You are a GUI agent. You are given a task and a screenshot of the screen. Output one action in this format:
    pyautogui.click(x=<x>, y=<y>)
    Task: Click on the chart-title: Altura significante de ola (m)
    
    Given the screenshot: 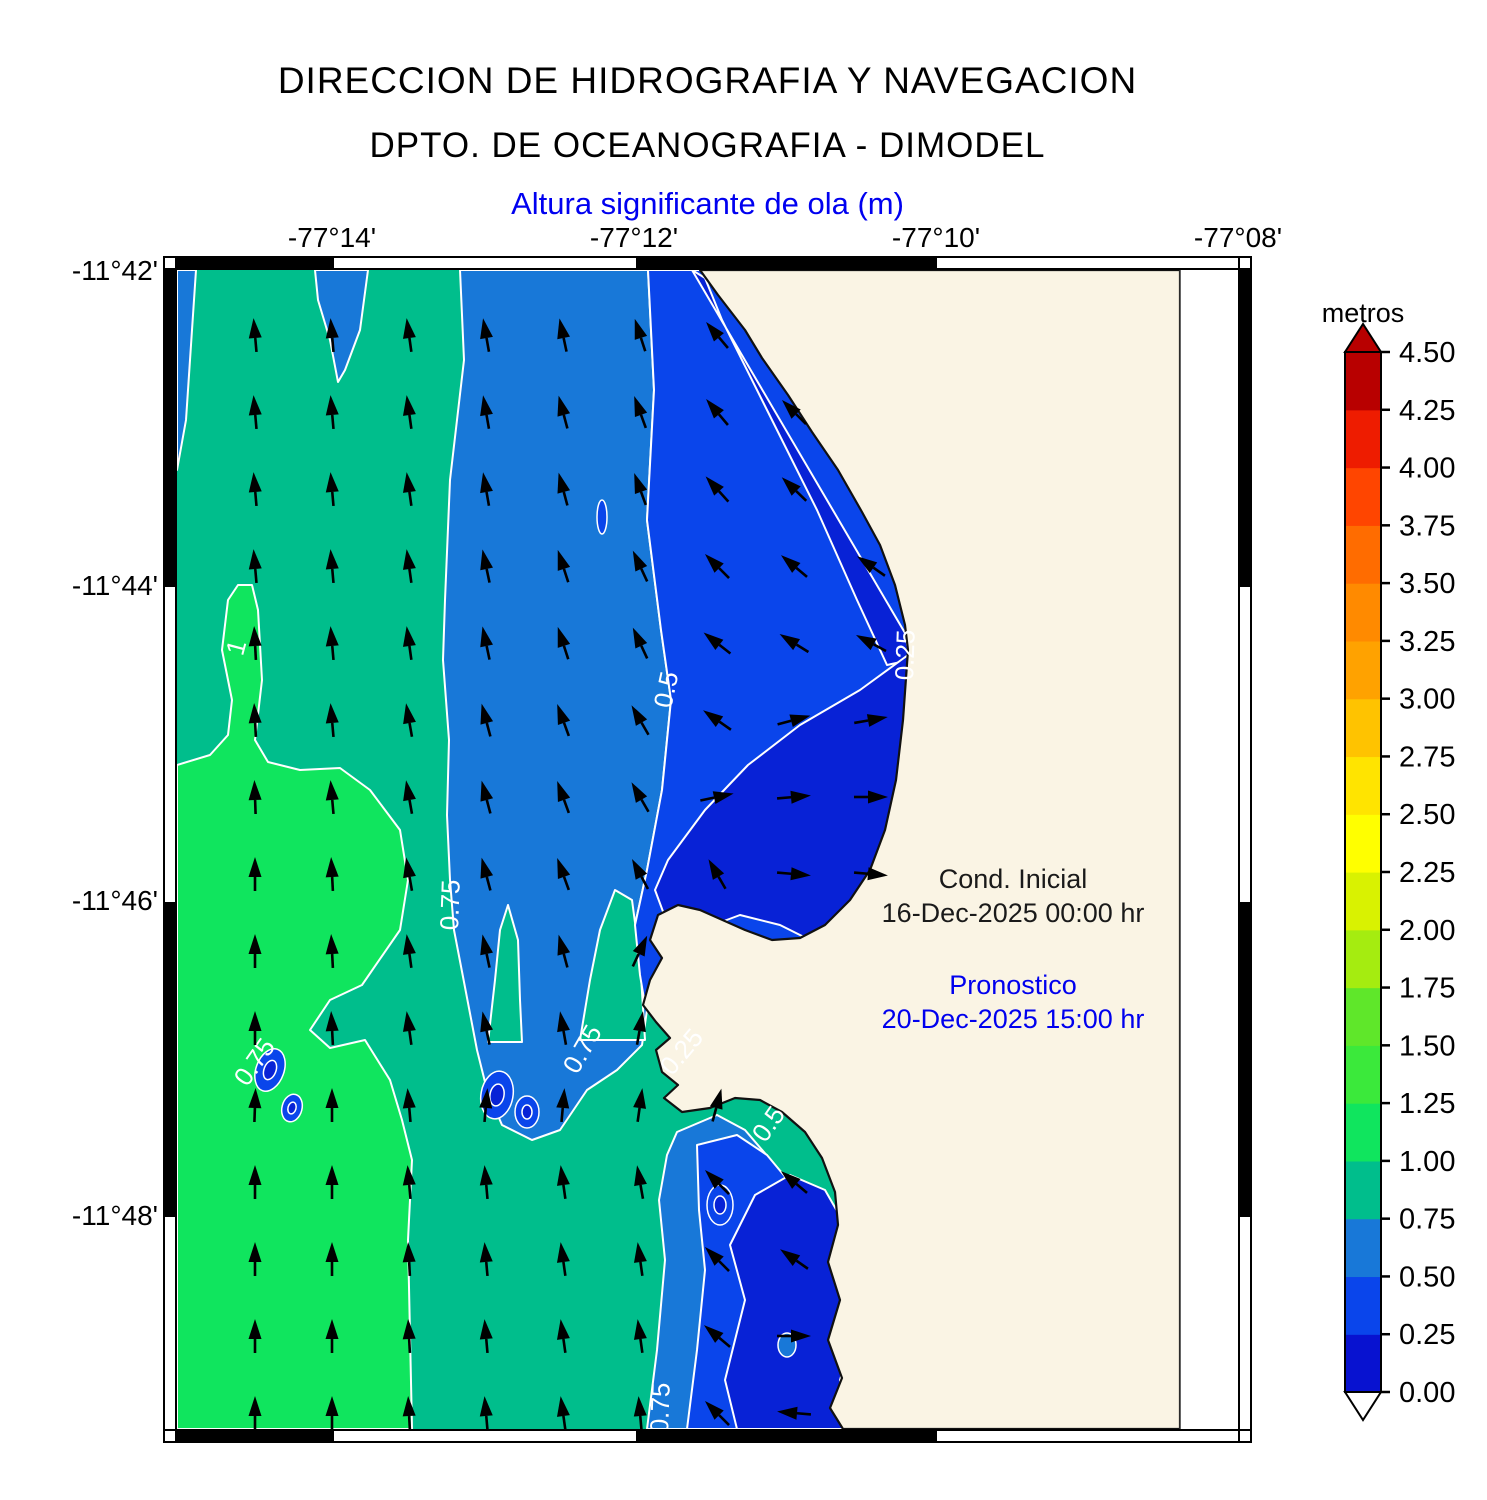 What is the action you would take?
    pyautogui.click(x=707, y=203)
    